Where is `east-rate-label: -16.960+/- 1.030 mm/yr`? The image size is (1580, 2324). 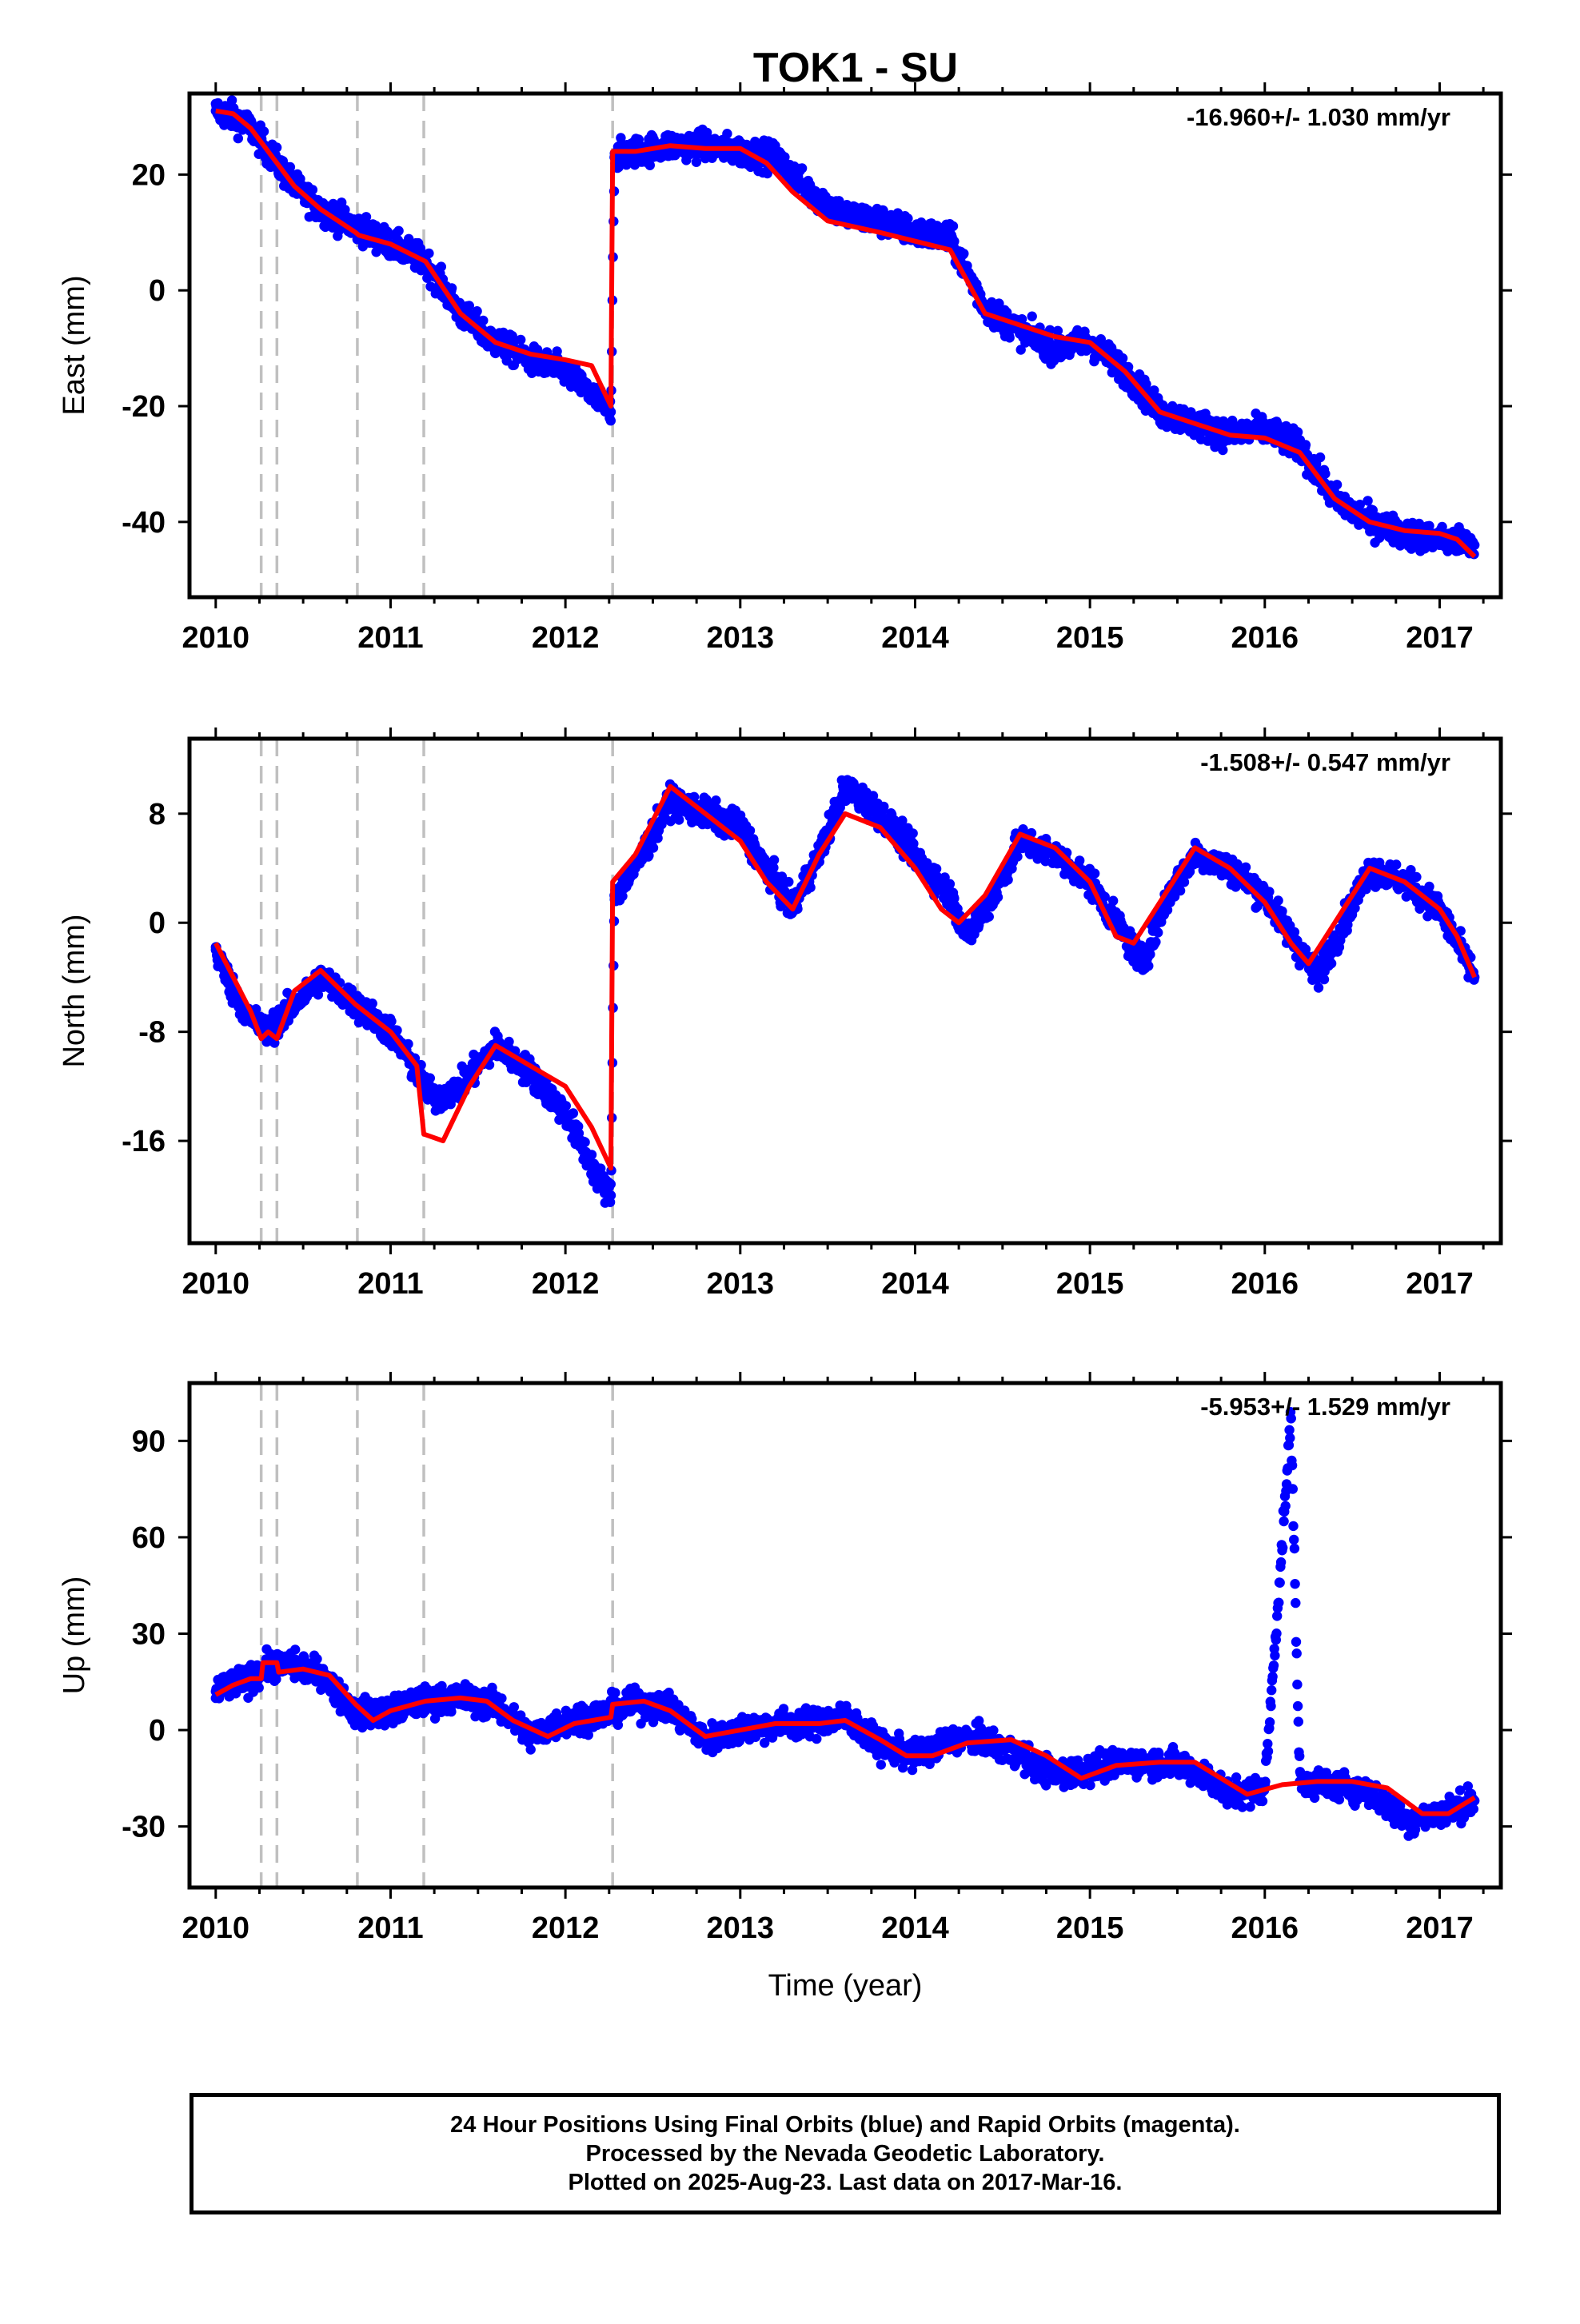
east-rate-label: -16.960+/- 1.030 mm/yr is located at coordinates (1318, 117).